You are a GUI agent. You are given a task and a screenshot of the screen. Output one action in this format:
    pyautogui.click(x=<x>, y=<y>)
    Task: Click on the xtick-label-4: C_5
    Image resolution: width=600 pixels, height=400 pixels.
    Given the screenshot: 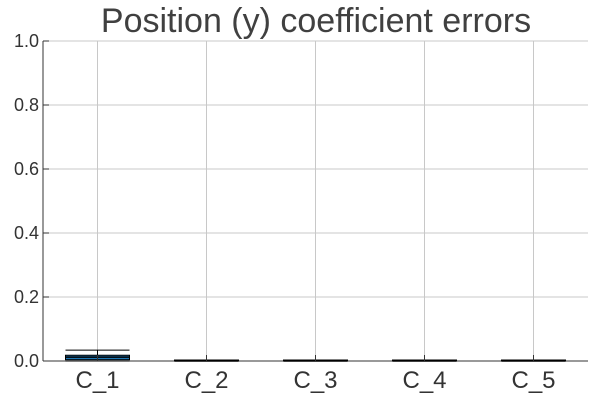 What is the action you would take?
    pyautogui.click(x=533, y=380)
    